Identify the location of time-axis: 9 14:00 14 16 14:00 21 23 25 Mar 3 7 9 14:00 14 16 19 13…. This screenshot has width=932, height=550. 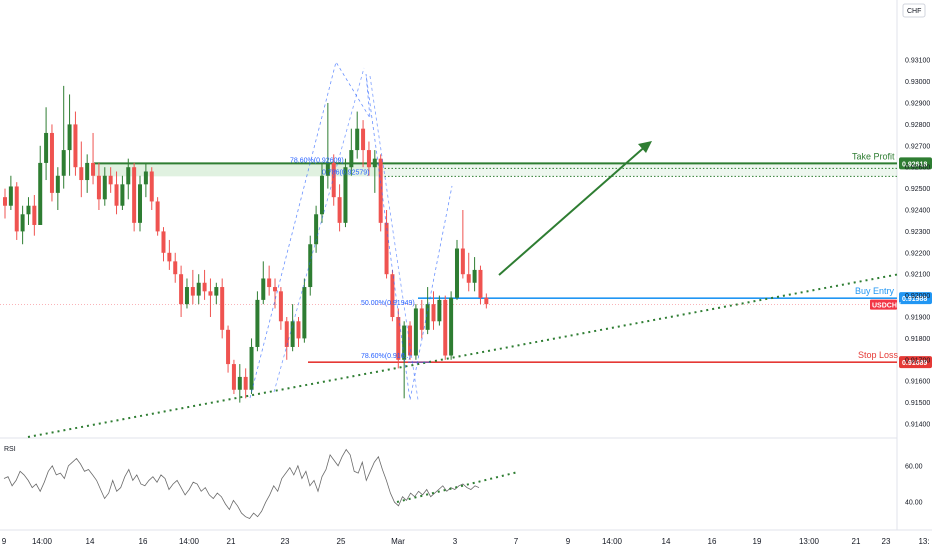
(466, 541).